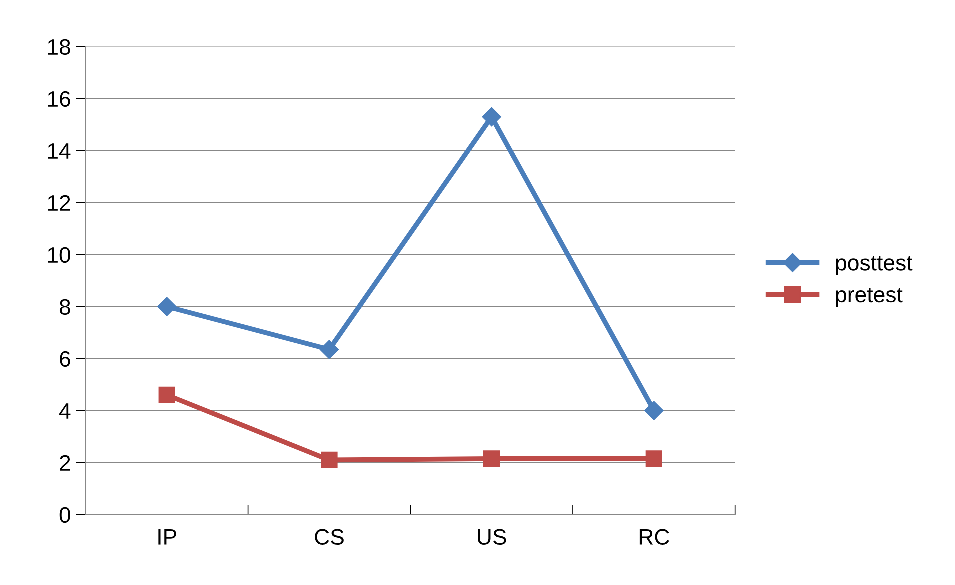  Describe the element at coordinates (59, 47) in the screenshot. I see `y-tick-label: 18` at that location.